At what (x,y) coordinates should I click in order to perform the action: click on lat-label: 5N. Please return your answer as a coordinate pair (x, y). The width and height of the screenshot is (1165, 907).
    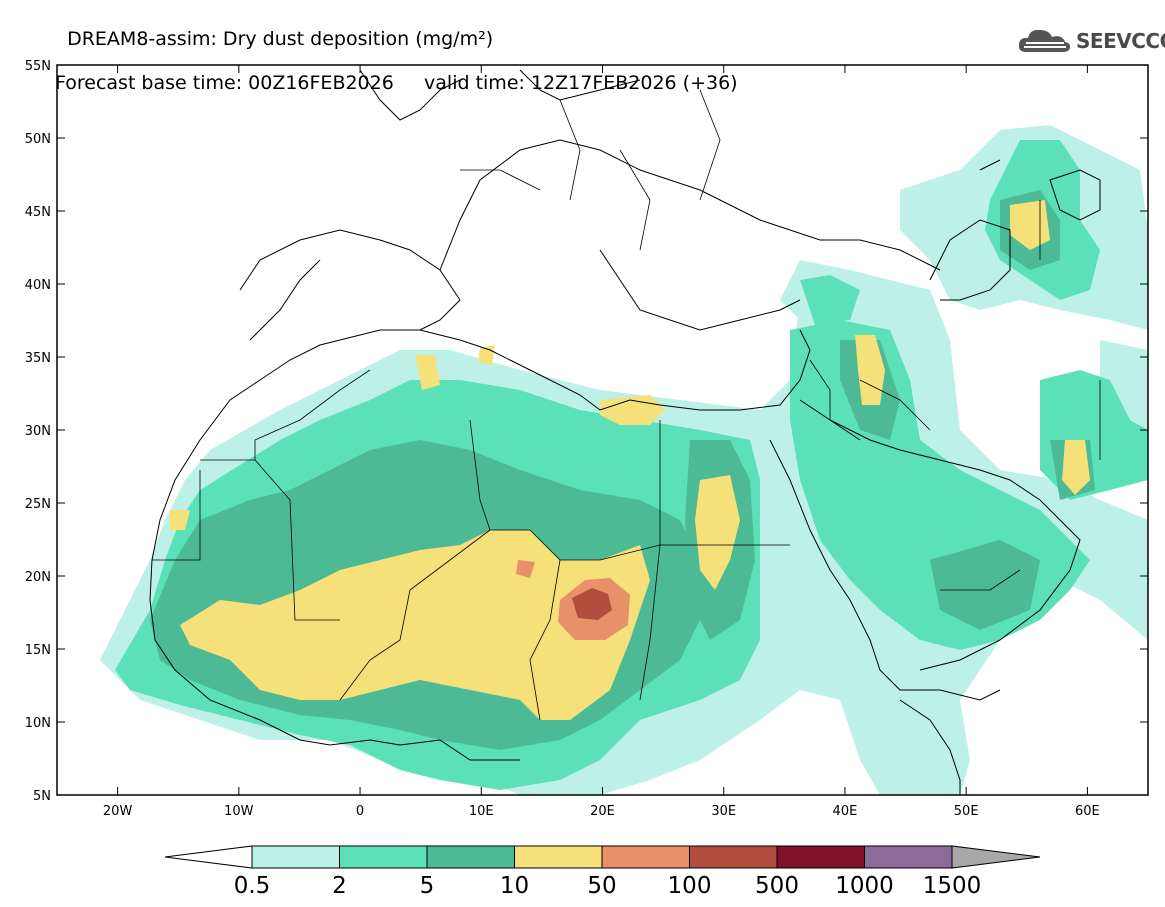
    Looking at the image, I should click on (42, 796).